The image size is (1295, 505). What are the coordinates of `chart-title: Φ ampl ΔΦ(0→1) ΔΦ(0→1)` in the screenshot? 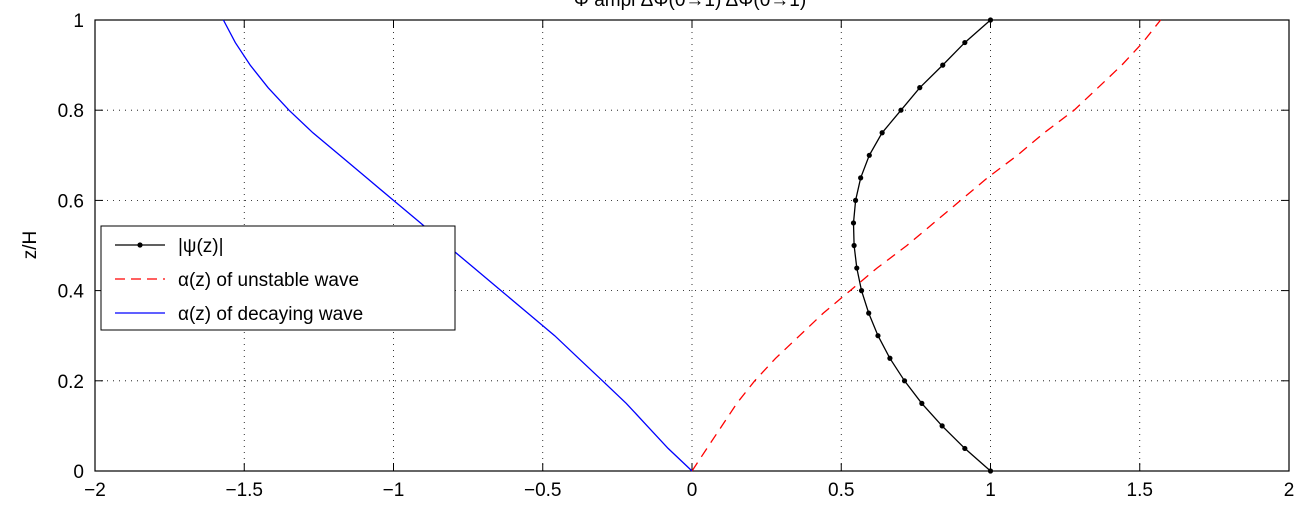 It's located at (690, 5).